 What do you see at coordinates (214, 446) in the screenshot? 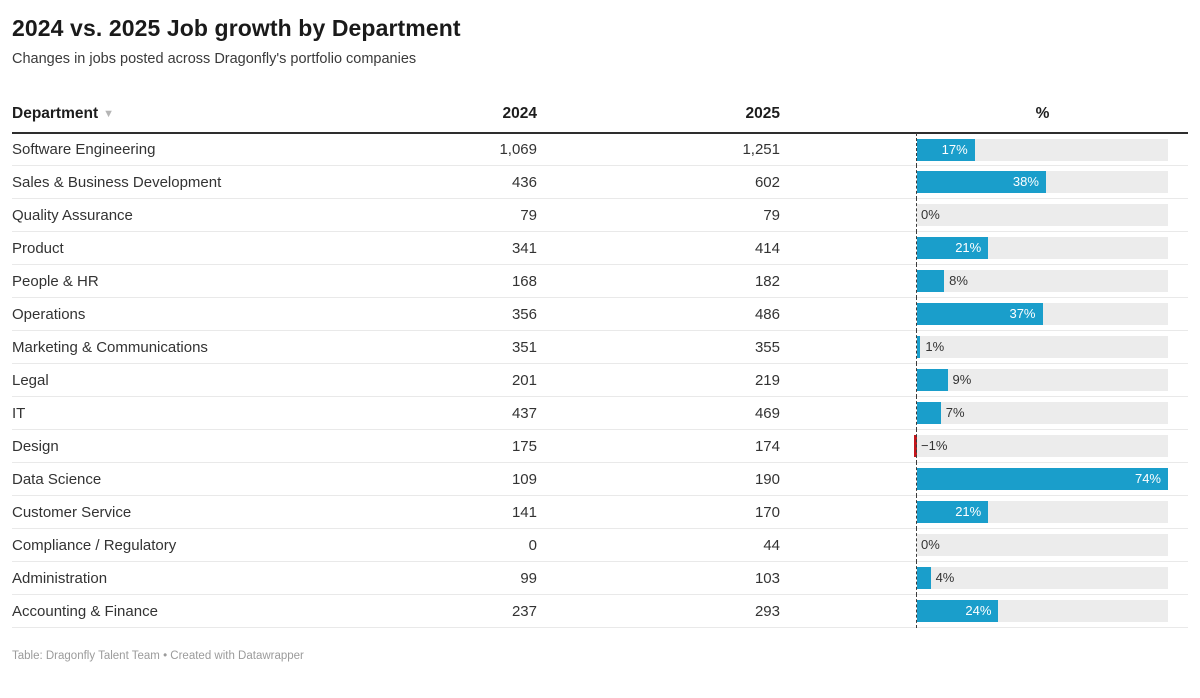
I see `department-cell: Design` at bounding box center [214, 446].